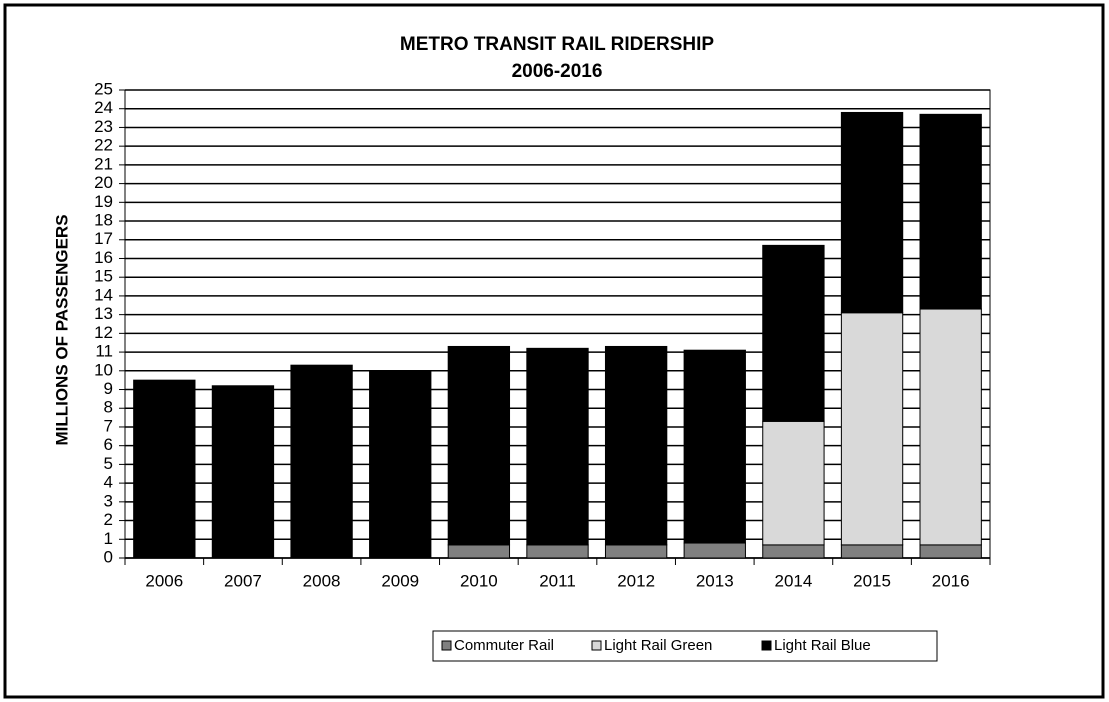 The width and height of the screenshot is (1109, 702). What do you see at coordinates (108, 463) in the screenshot?
I see `y-tick-label: 5` at bounding box center [108, 463].